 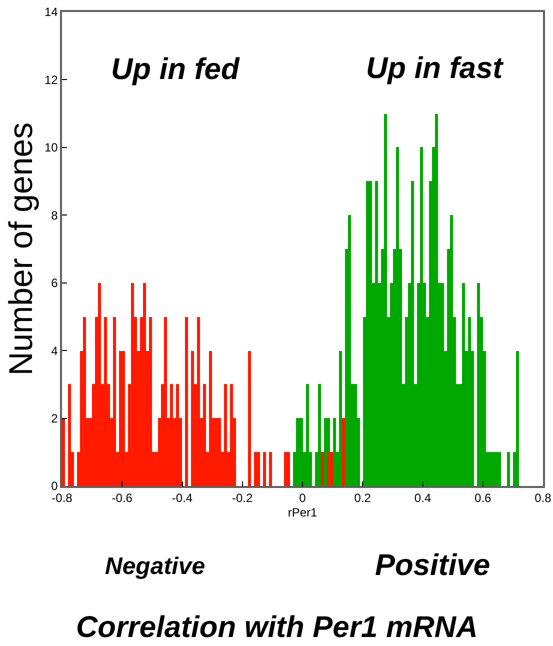 I want to click on x-tick-label: 0, so click(x=302, y=498).